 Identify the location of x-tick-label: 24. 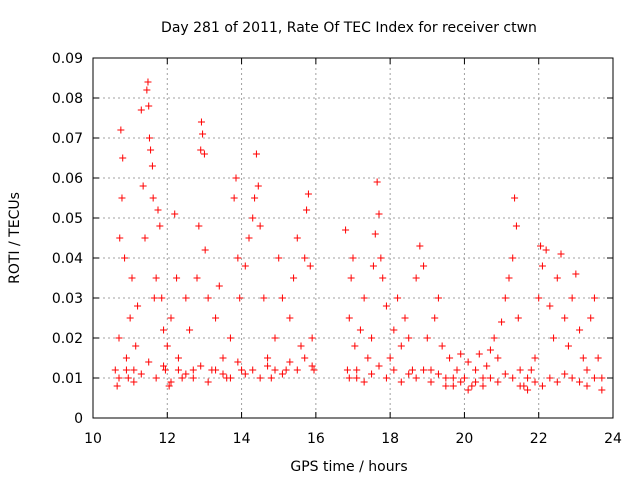
(613, 439).